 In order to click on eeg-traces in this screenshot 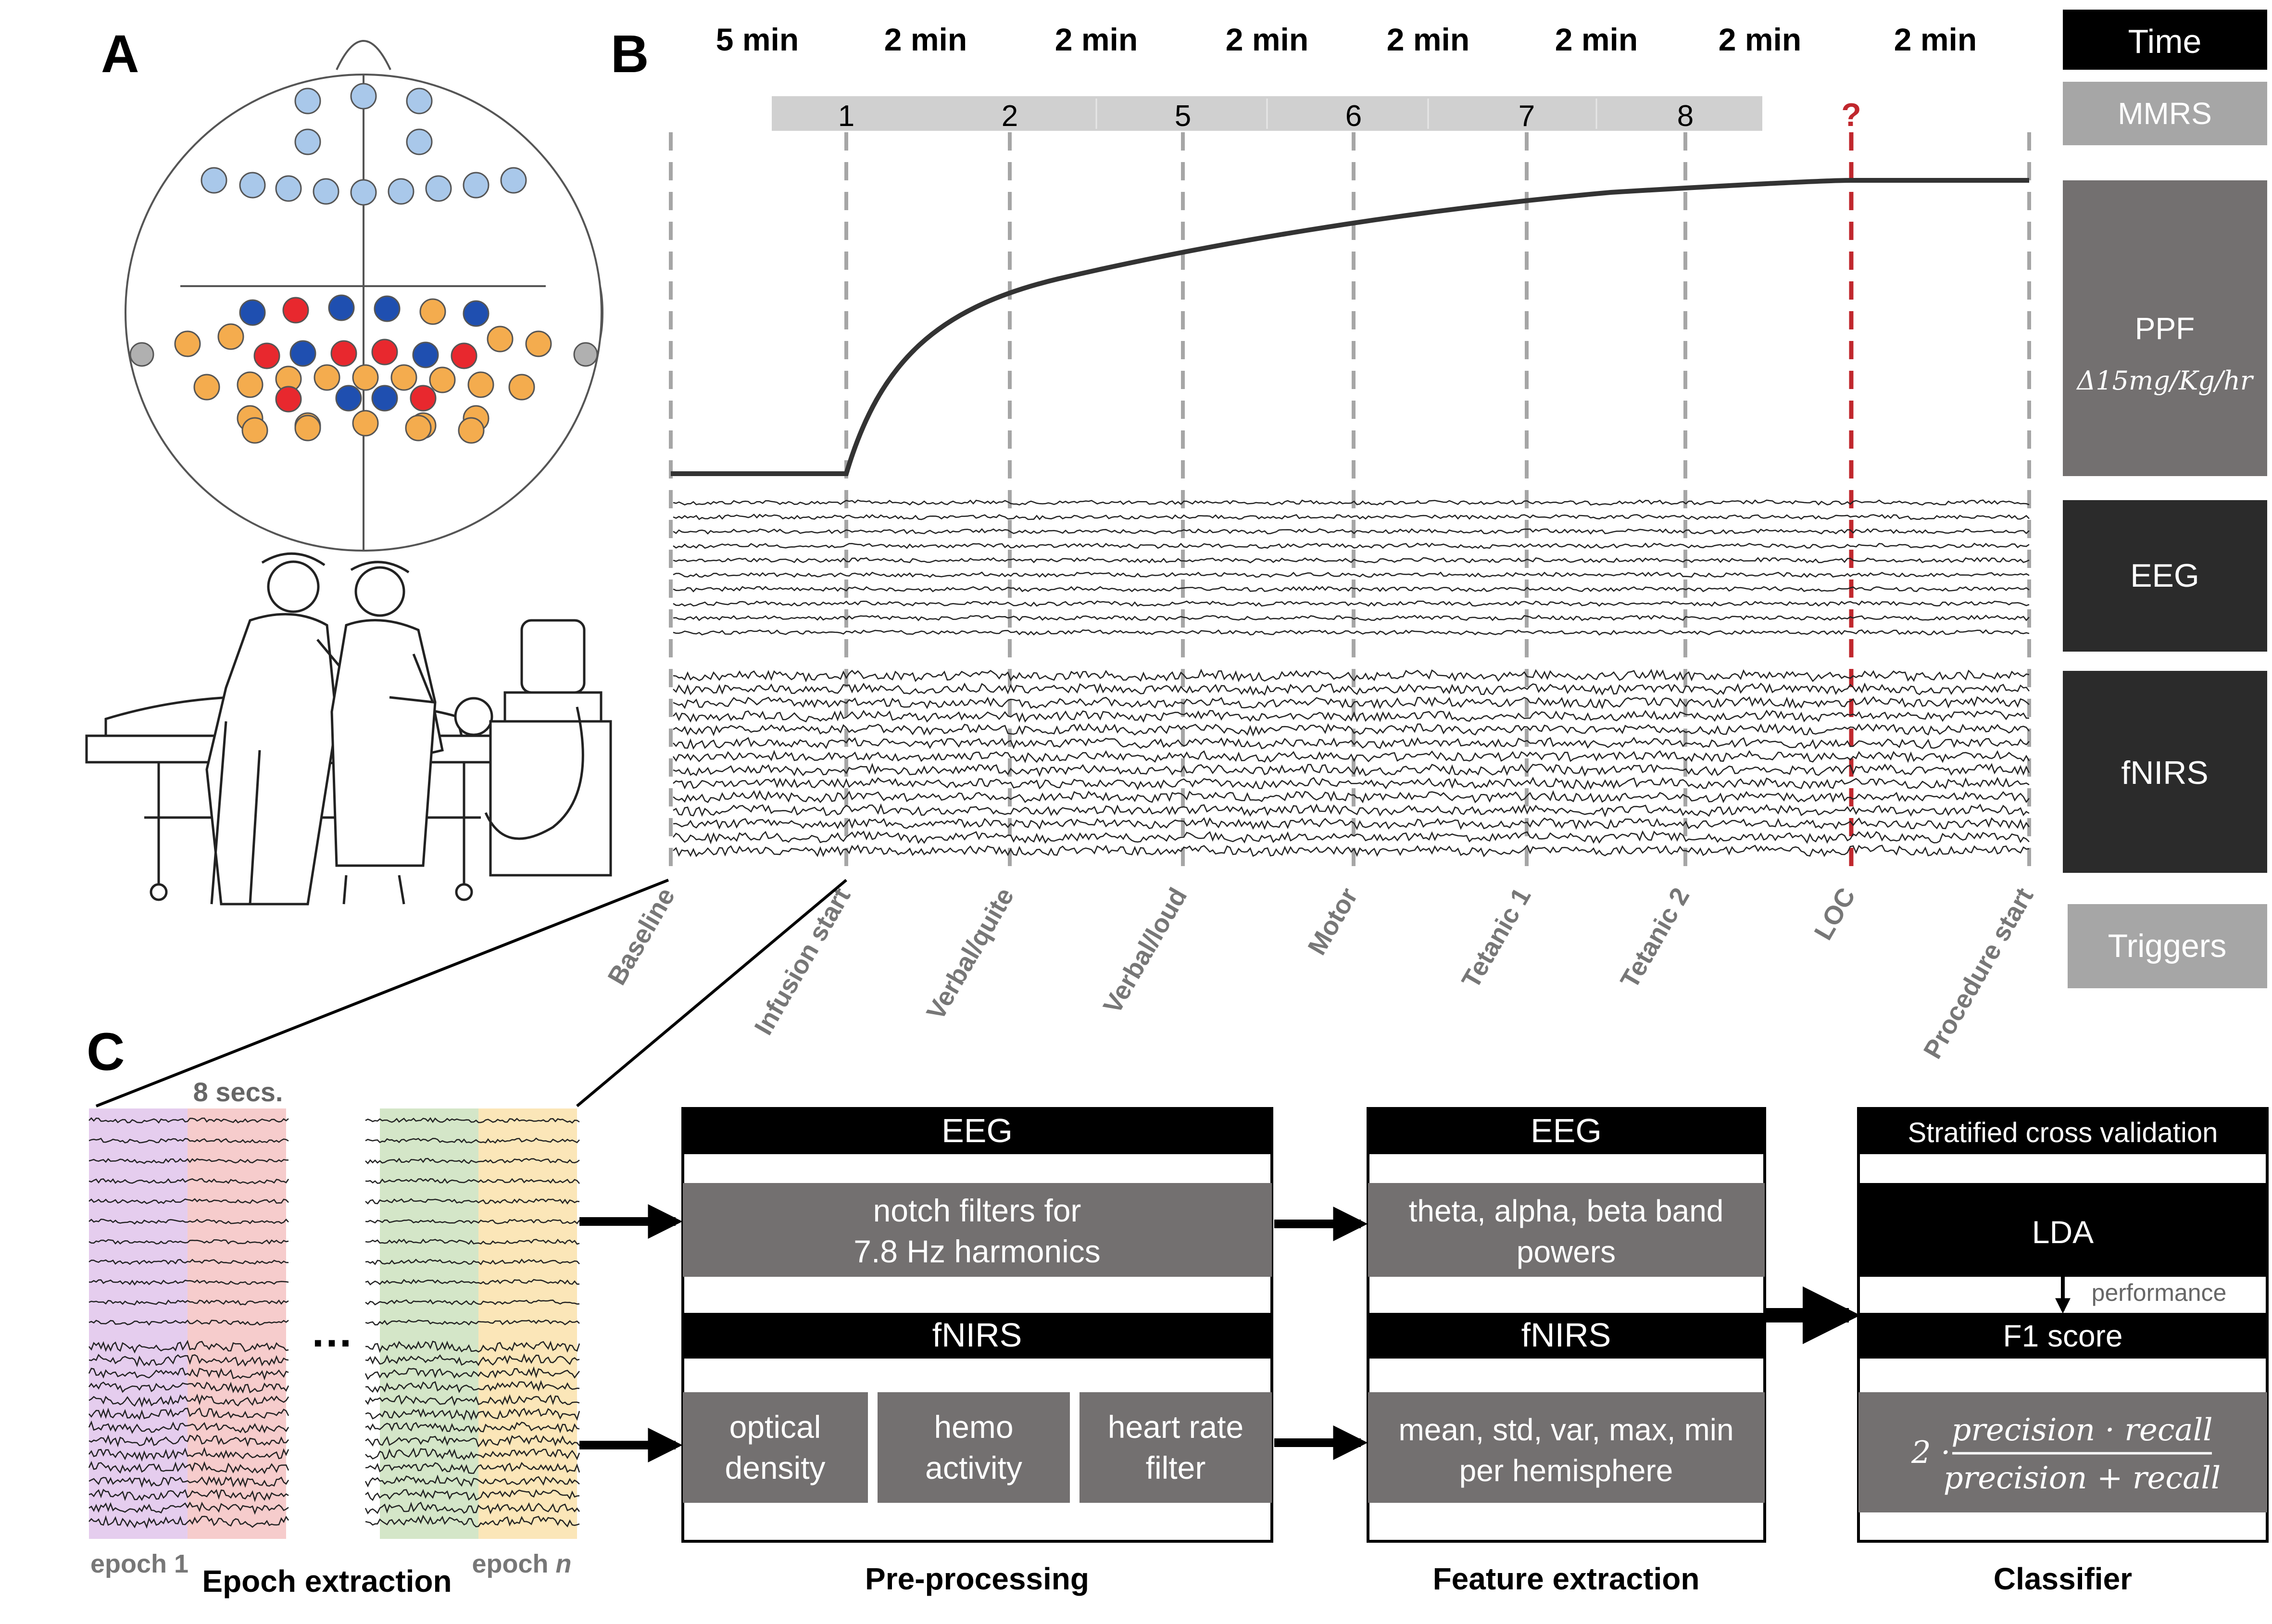, I will do `click(1351, 567)`.